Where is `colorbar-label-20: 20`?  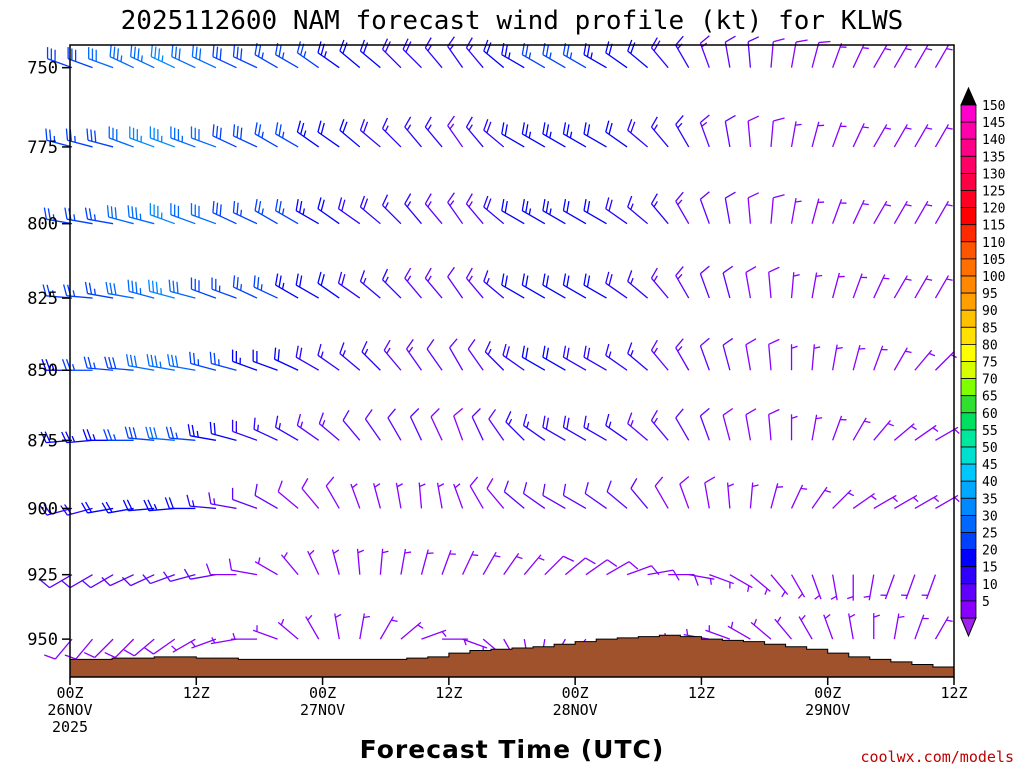 colorbar-label-20: 20 is located at coordinates (990, 551).